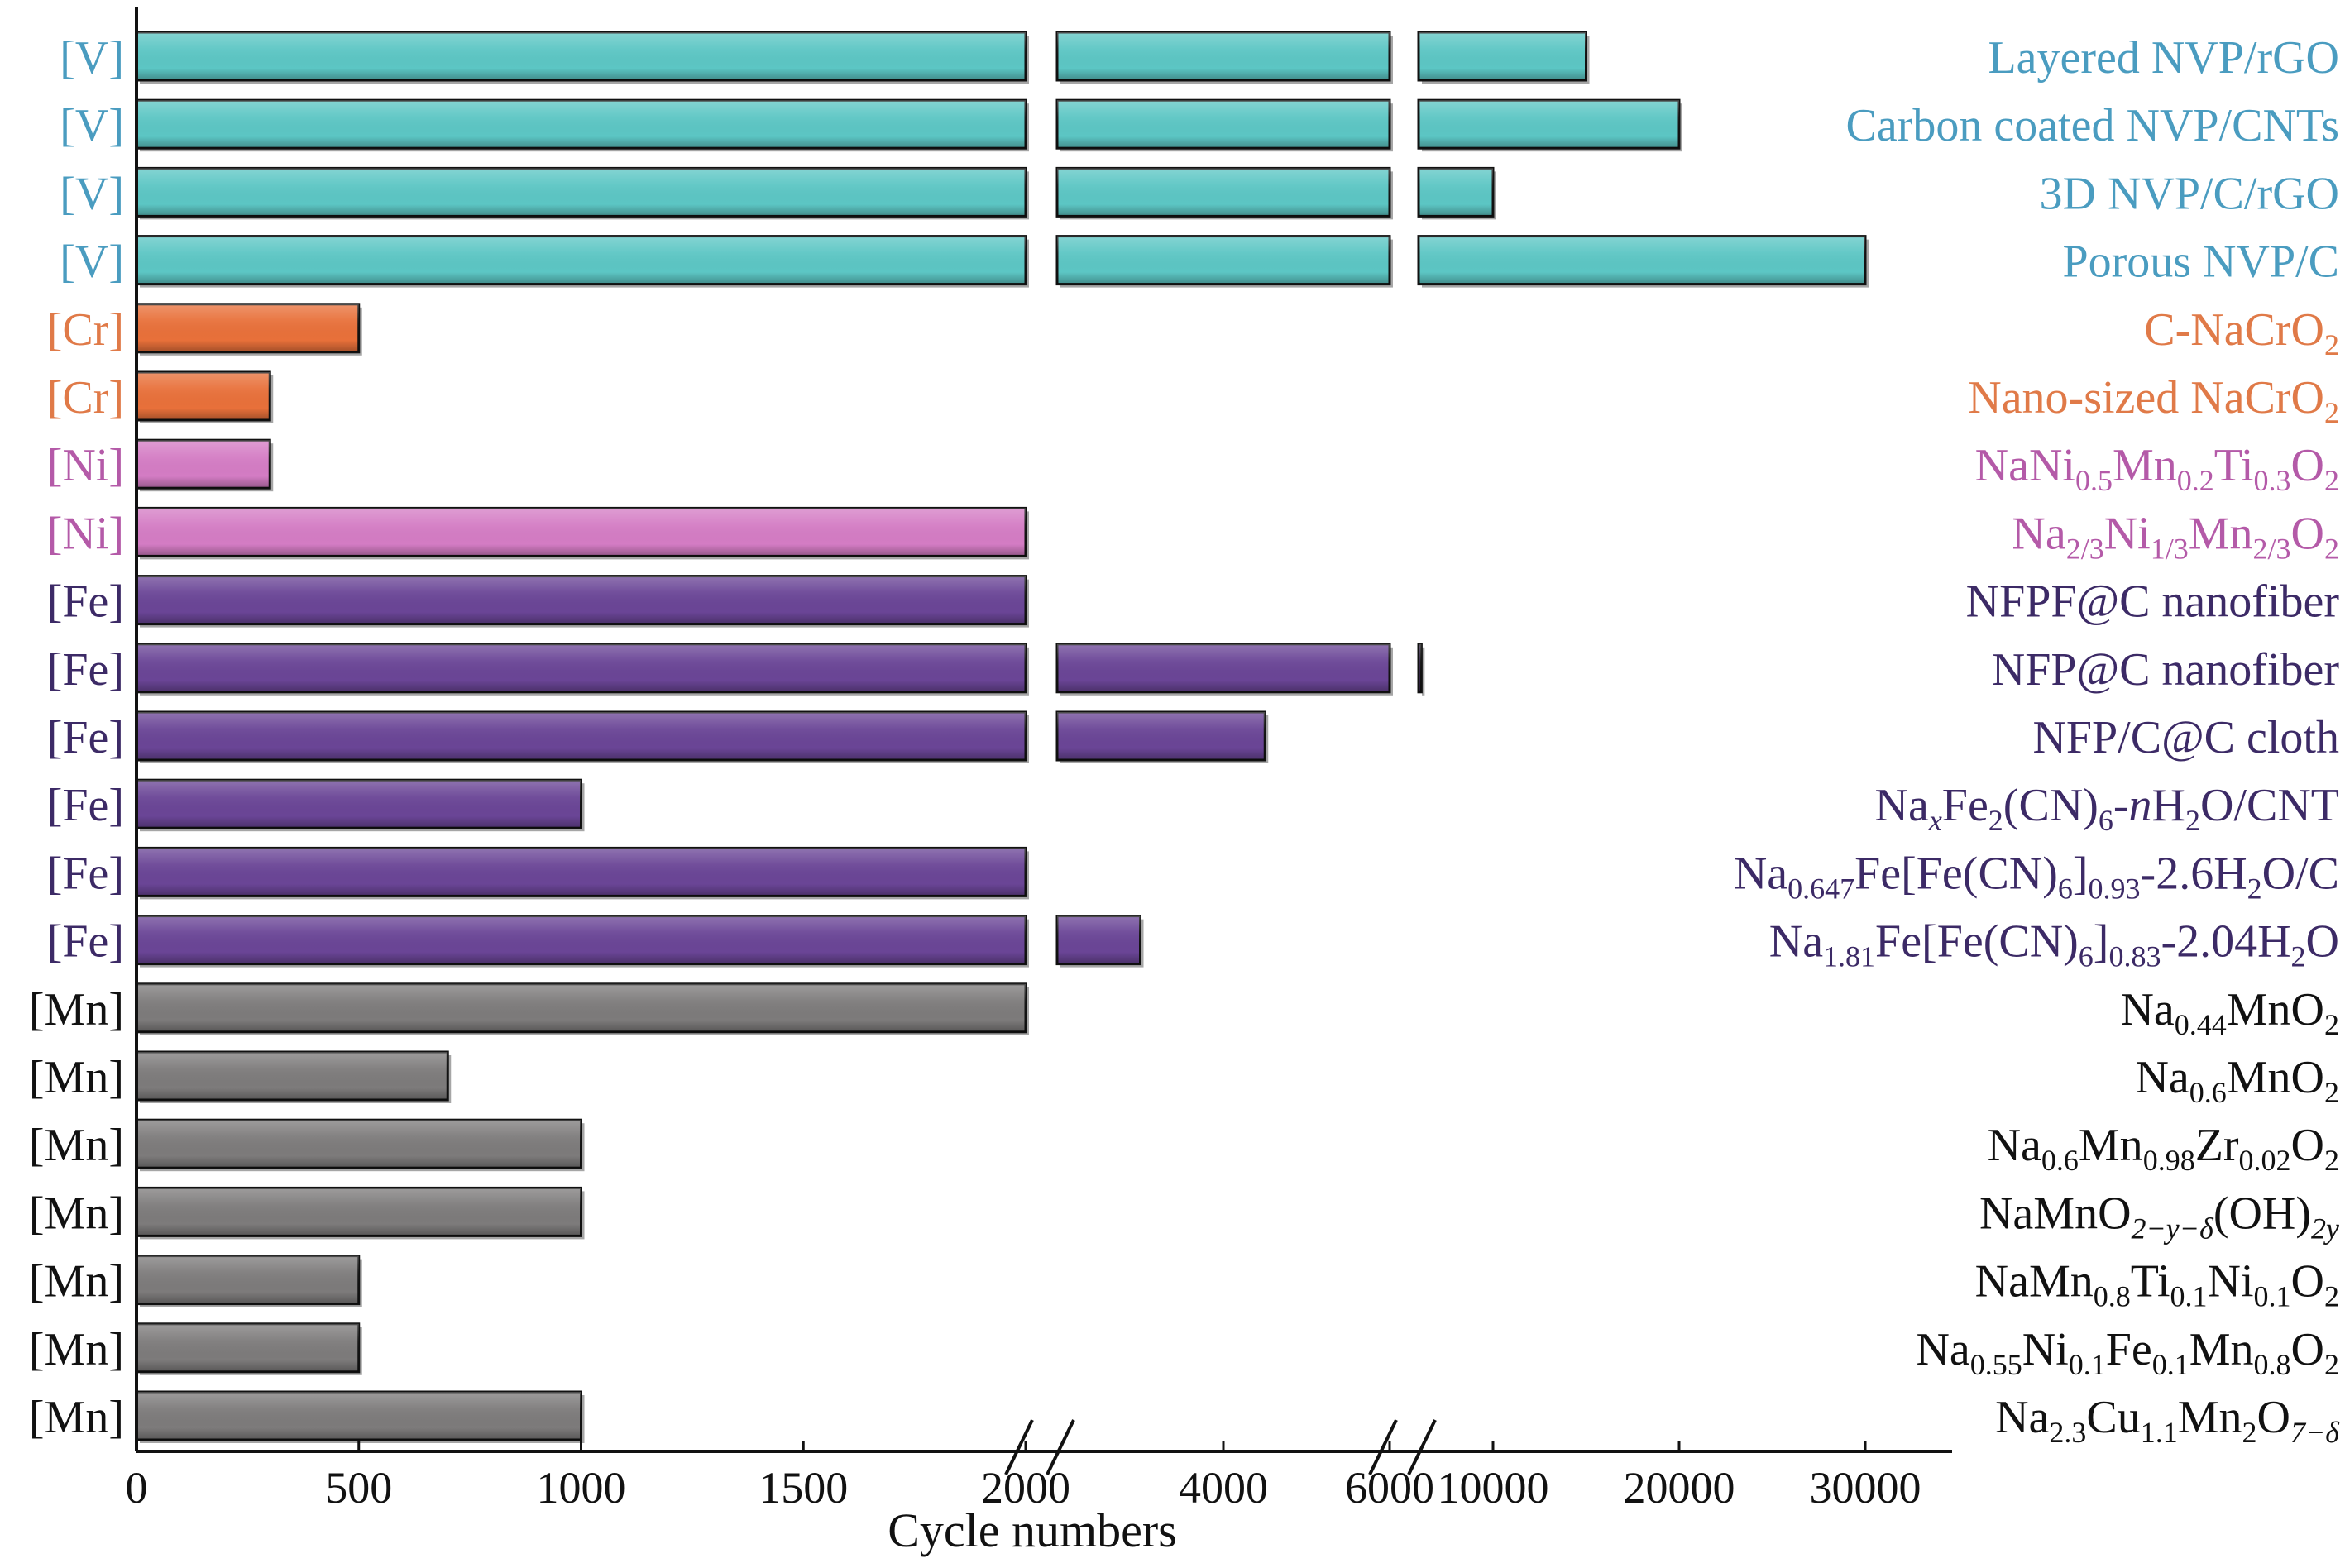 The image size is (2345, 1568). Describe the element at coordinates (2229, 1012) in the screenshot. I see `bar-label-14: Na0.44MnO2` at that location.